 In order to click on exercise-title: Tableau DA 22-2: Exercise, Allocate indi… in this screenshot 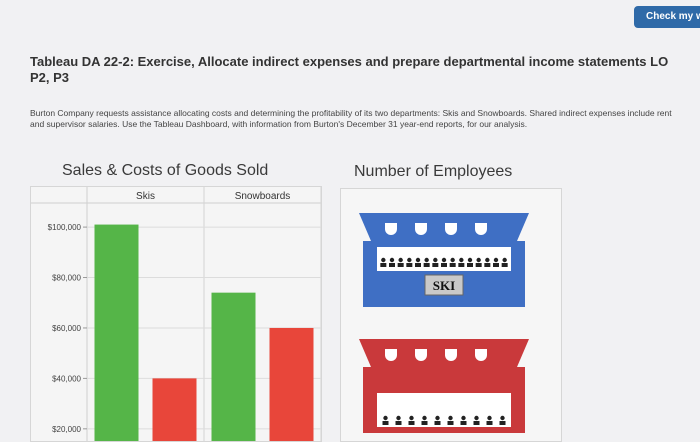, I will do `click(349, 69)`.